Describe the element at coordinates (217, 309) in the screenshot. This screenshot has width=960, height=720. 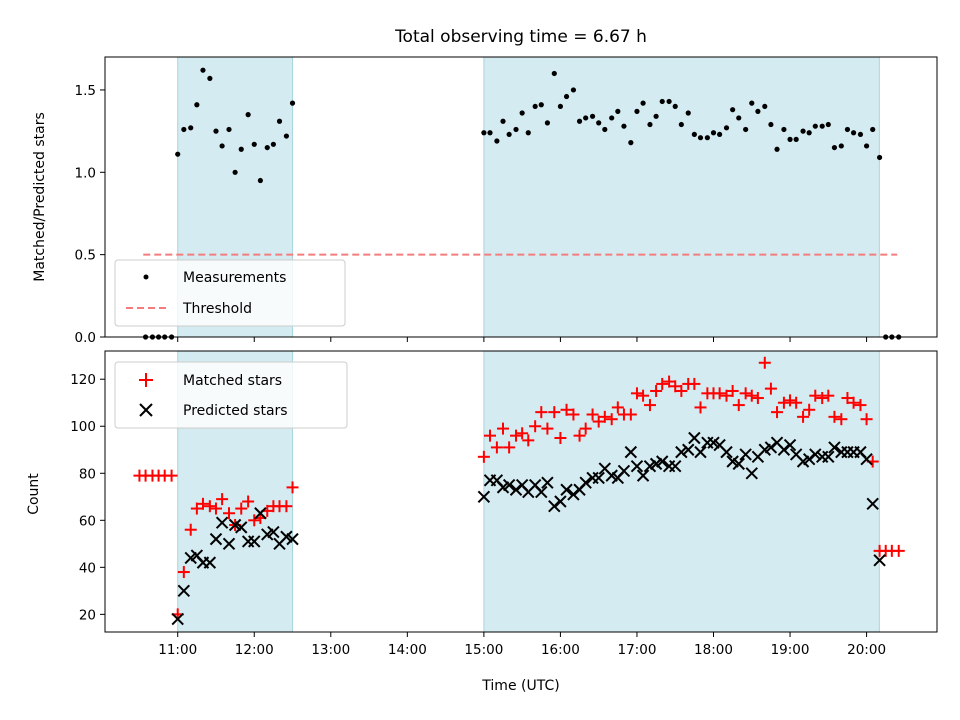
I see `legend-threshold-label: Threshold` at that location.